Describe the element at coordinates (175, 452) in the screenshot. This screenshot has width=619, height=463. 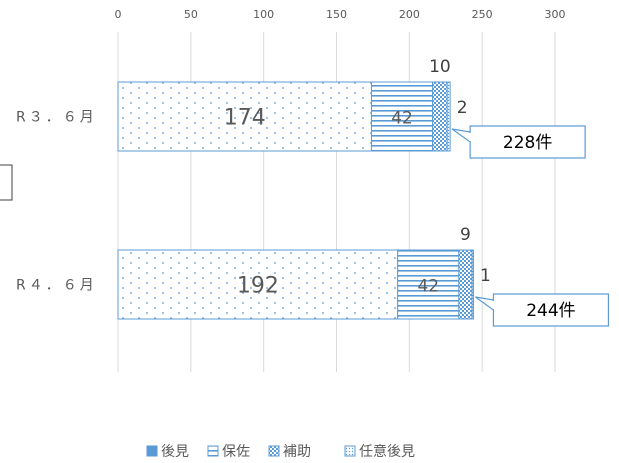
I see `legend-label: 後見` at that location.